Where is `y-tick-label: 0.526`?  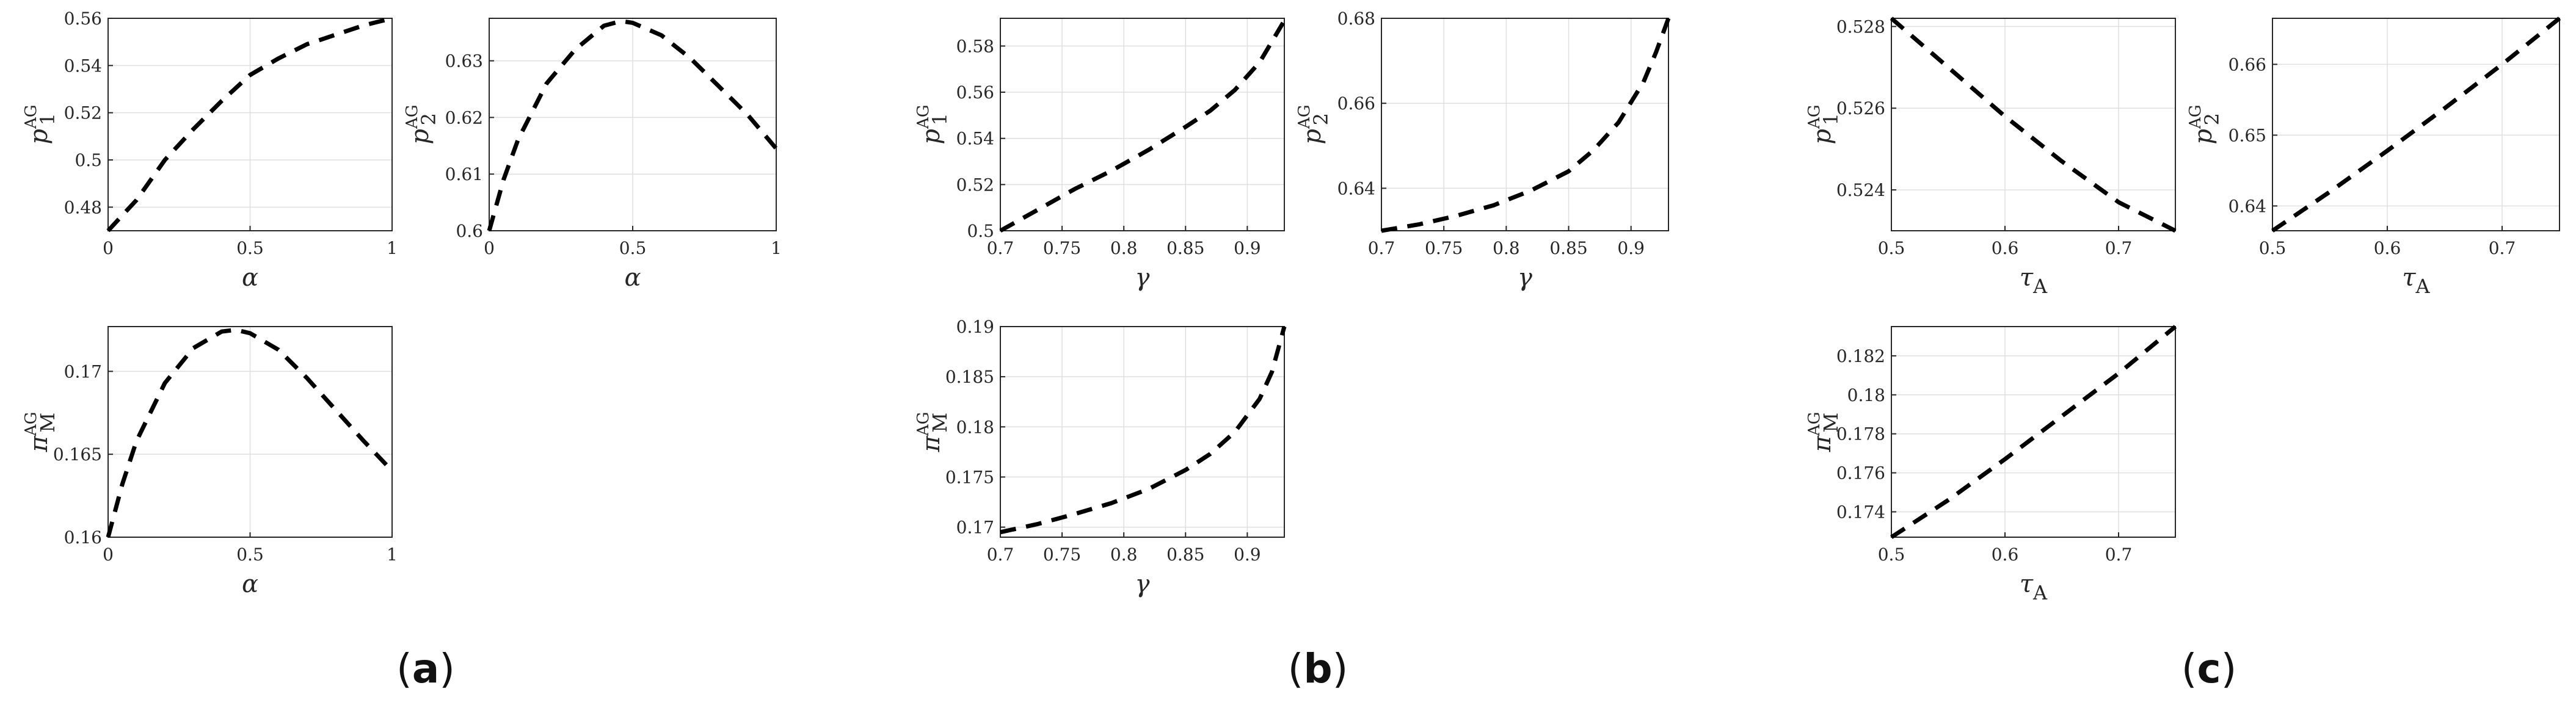
y-tick-label: 0.526 is located at coordinates (1861, 108).